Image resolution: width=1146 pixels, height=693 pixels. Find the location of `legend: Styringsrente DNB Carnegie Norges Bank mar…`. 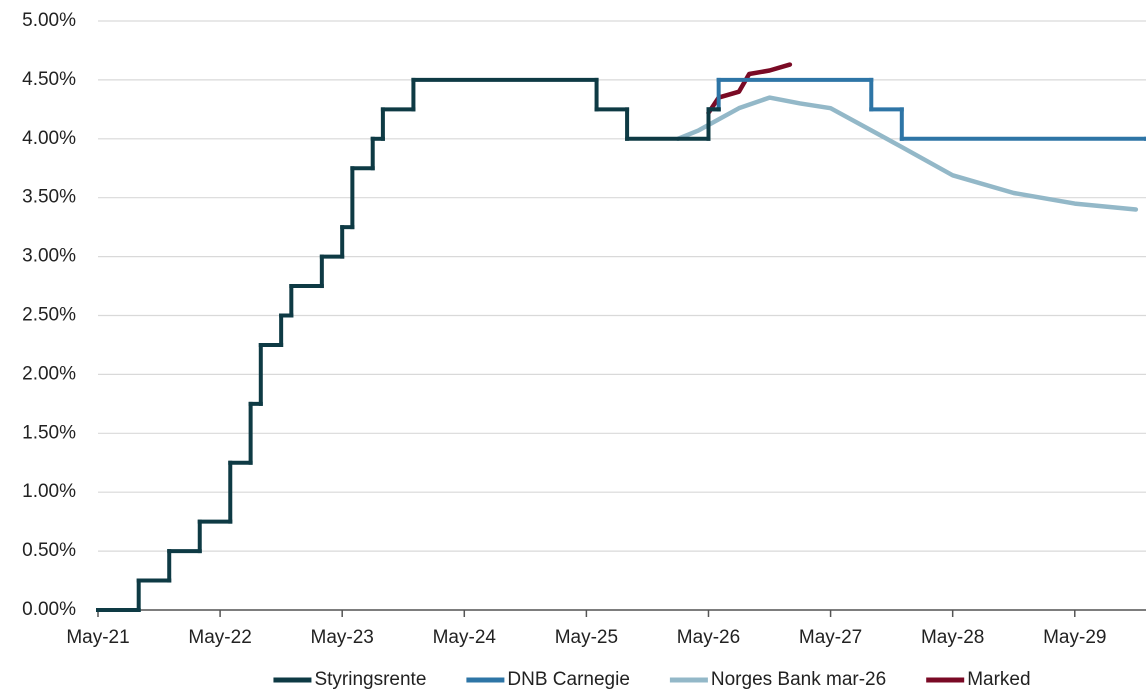

legend: Styringsrente DNB Carnegie Norges Bank mar… is located at coordinates (652, 679).